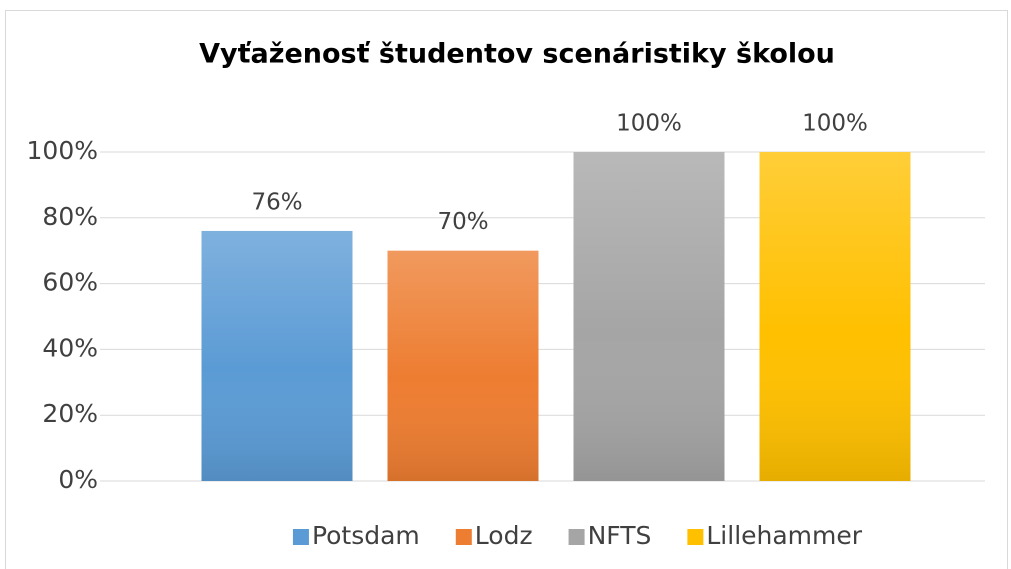 The image size is (1011, 569). I want to click on data-label: 70%, so click(462, 222).